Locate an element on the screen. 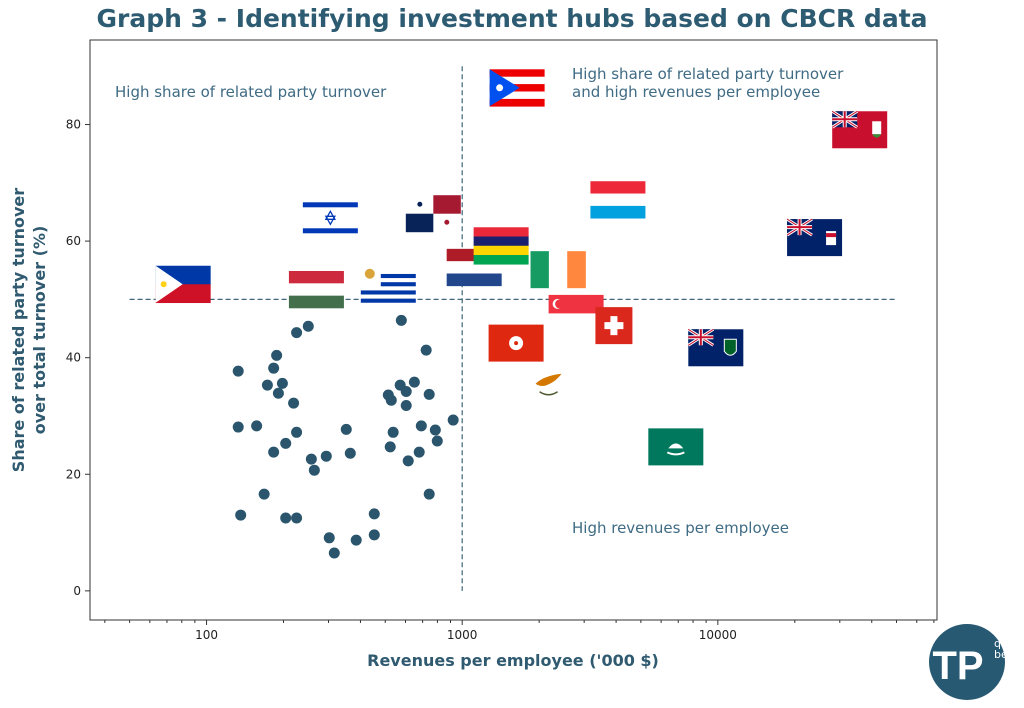 This screenshot has height=708, width=1024. flag-hungary-icon is located at coordinates (316, 289).